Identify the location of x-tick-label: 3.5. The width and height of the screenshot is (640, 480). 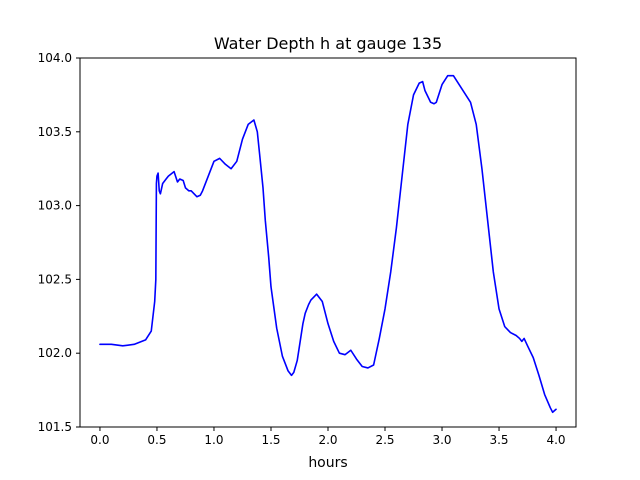
(498, 440).